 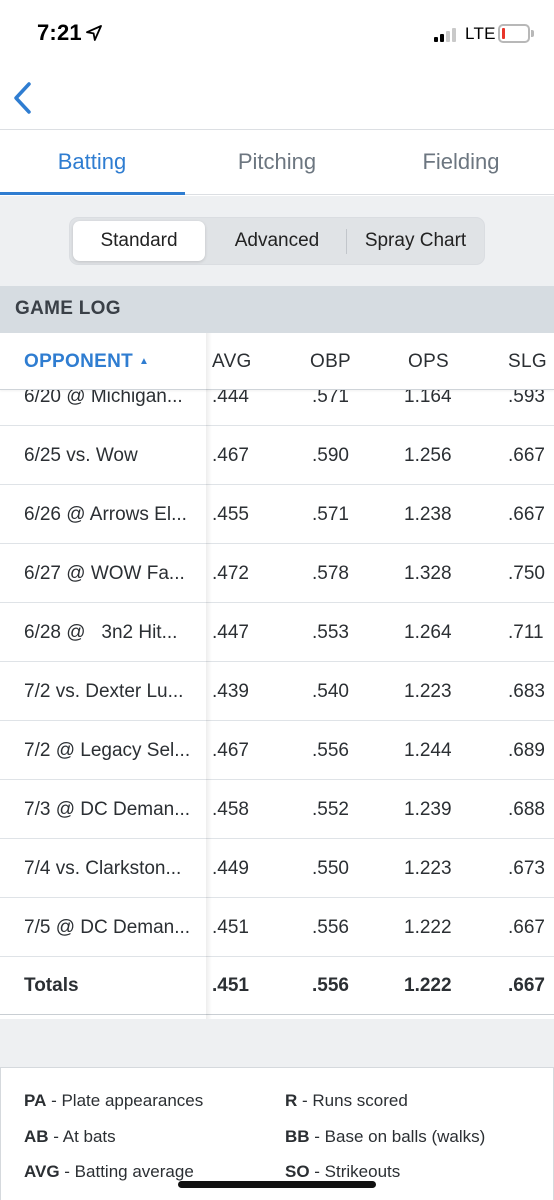 I want to click on cell-avg: .449, so click(x=230, y=868).